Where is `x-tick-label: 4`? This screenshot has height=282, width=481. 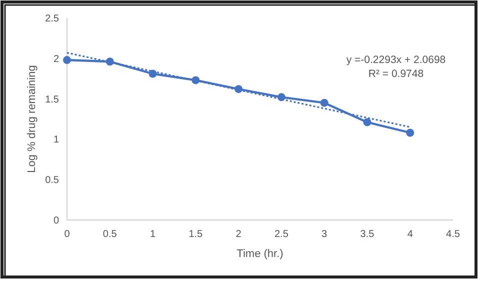
x-tick-label: 4 is located at coordinates (410, 234).